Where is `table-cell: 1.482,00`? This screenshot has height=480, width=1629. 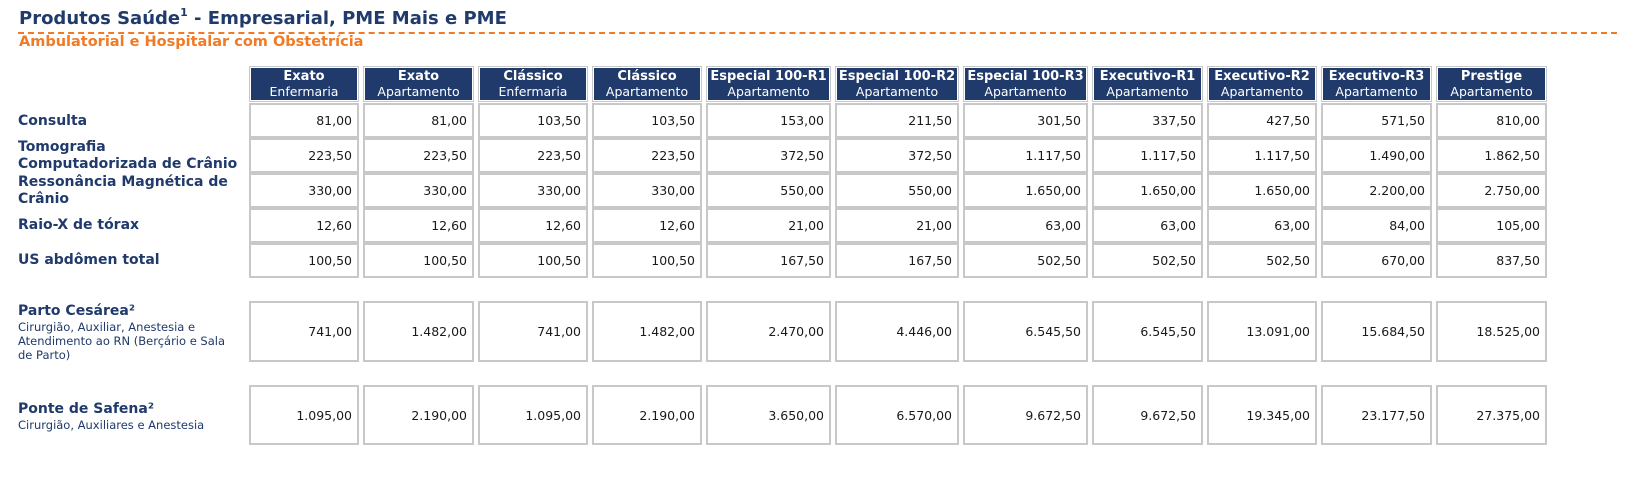 table-cell: 1.482,00 is located at coordinates (647, 331).